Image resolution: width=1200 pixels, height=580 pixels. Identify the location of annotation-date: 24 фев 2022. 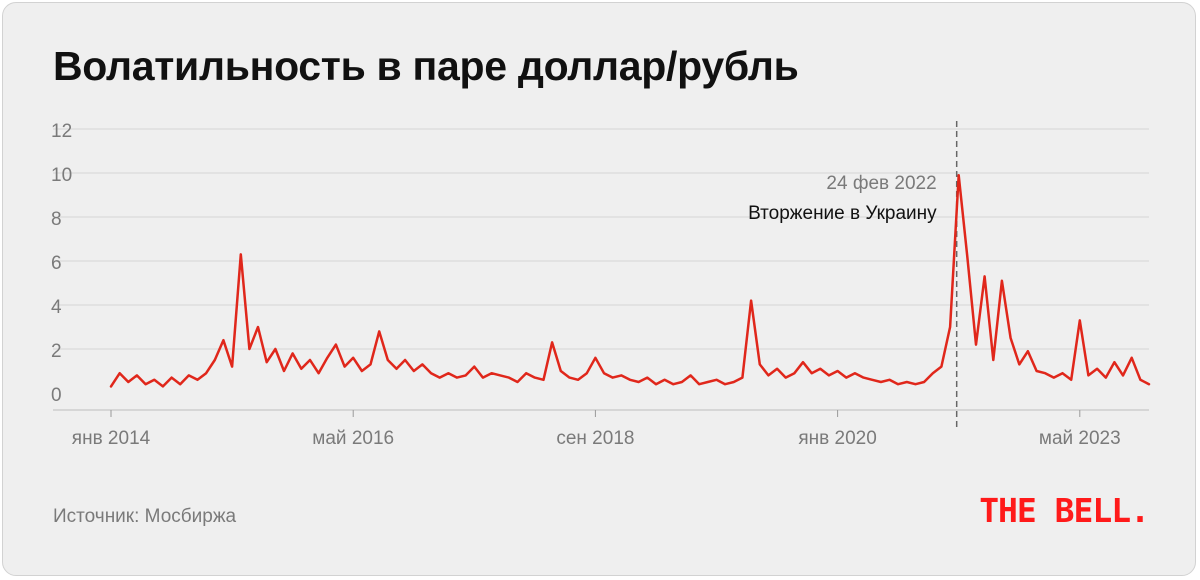
(881, 183).